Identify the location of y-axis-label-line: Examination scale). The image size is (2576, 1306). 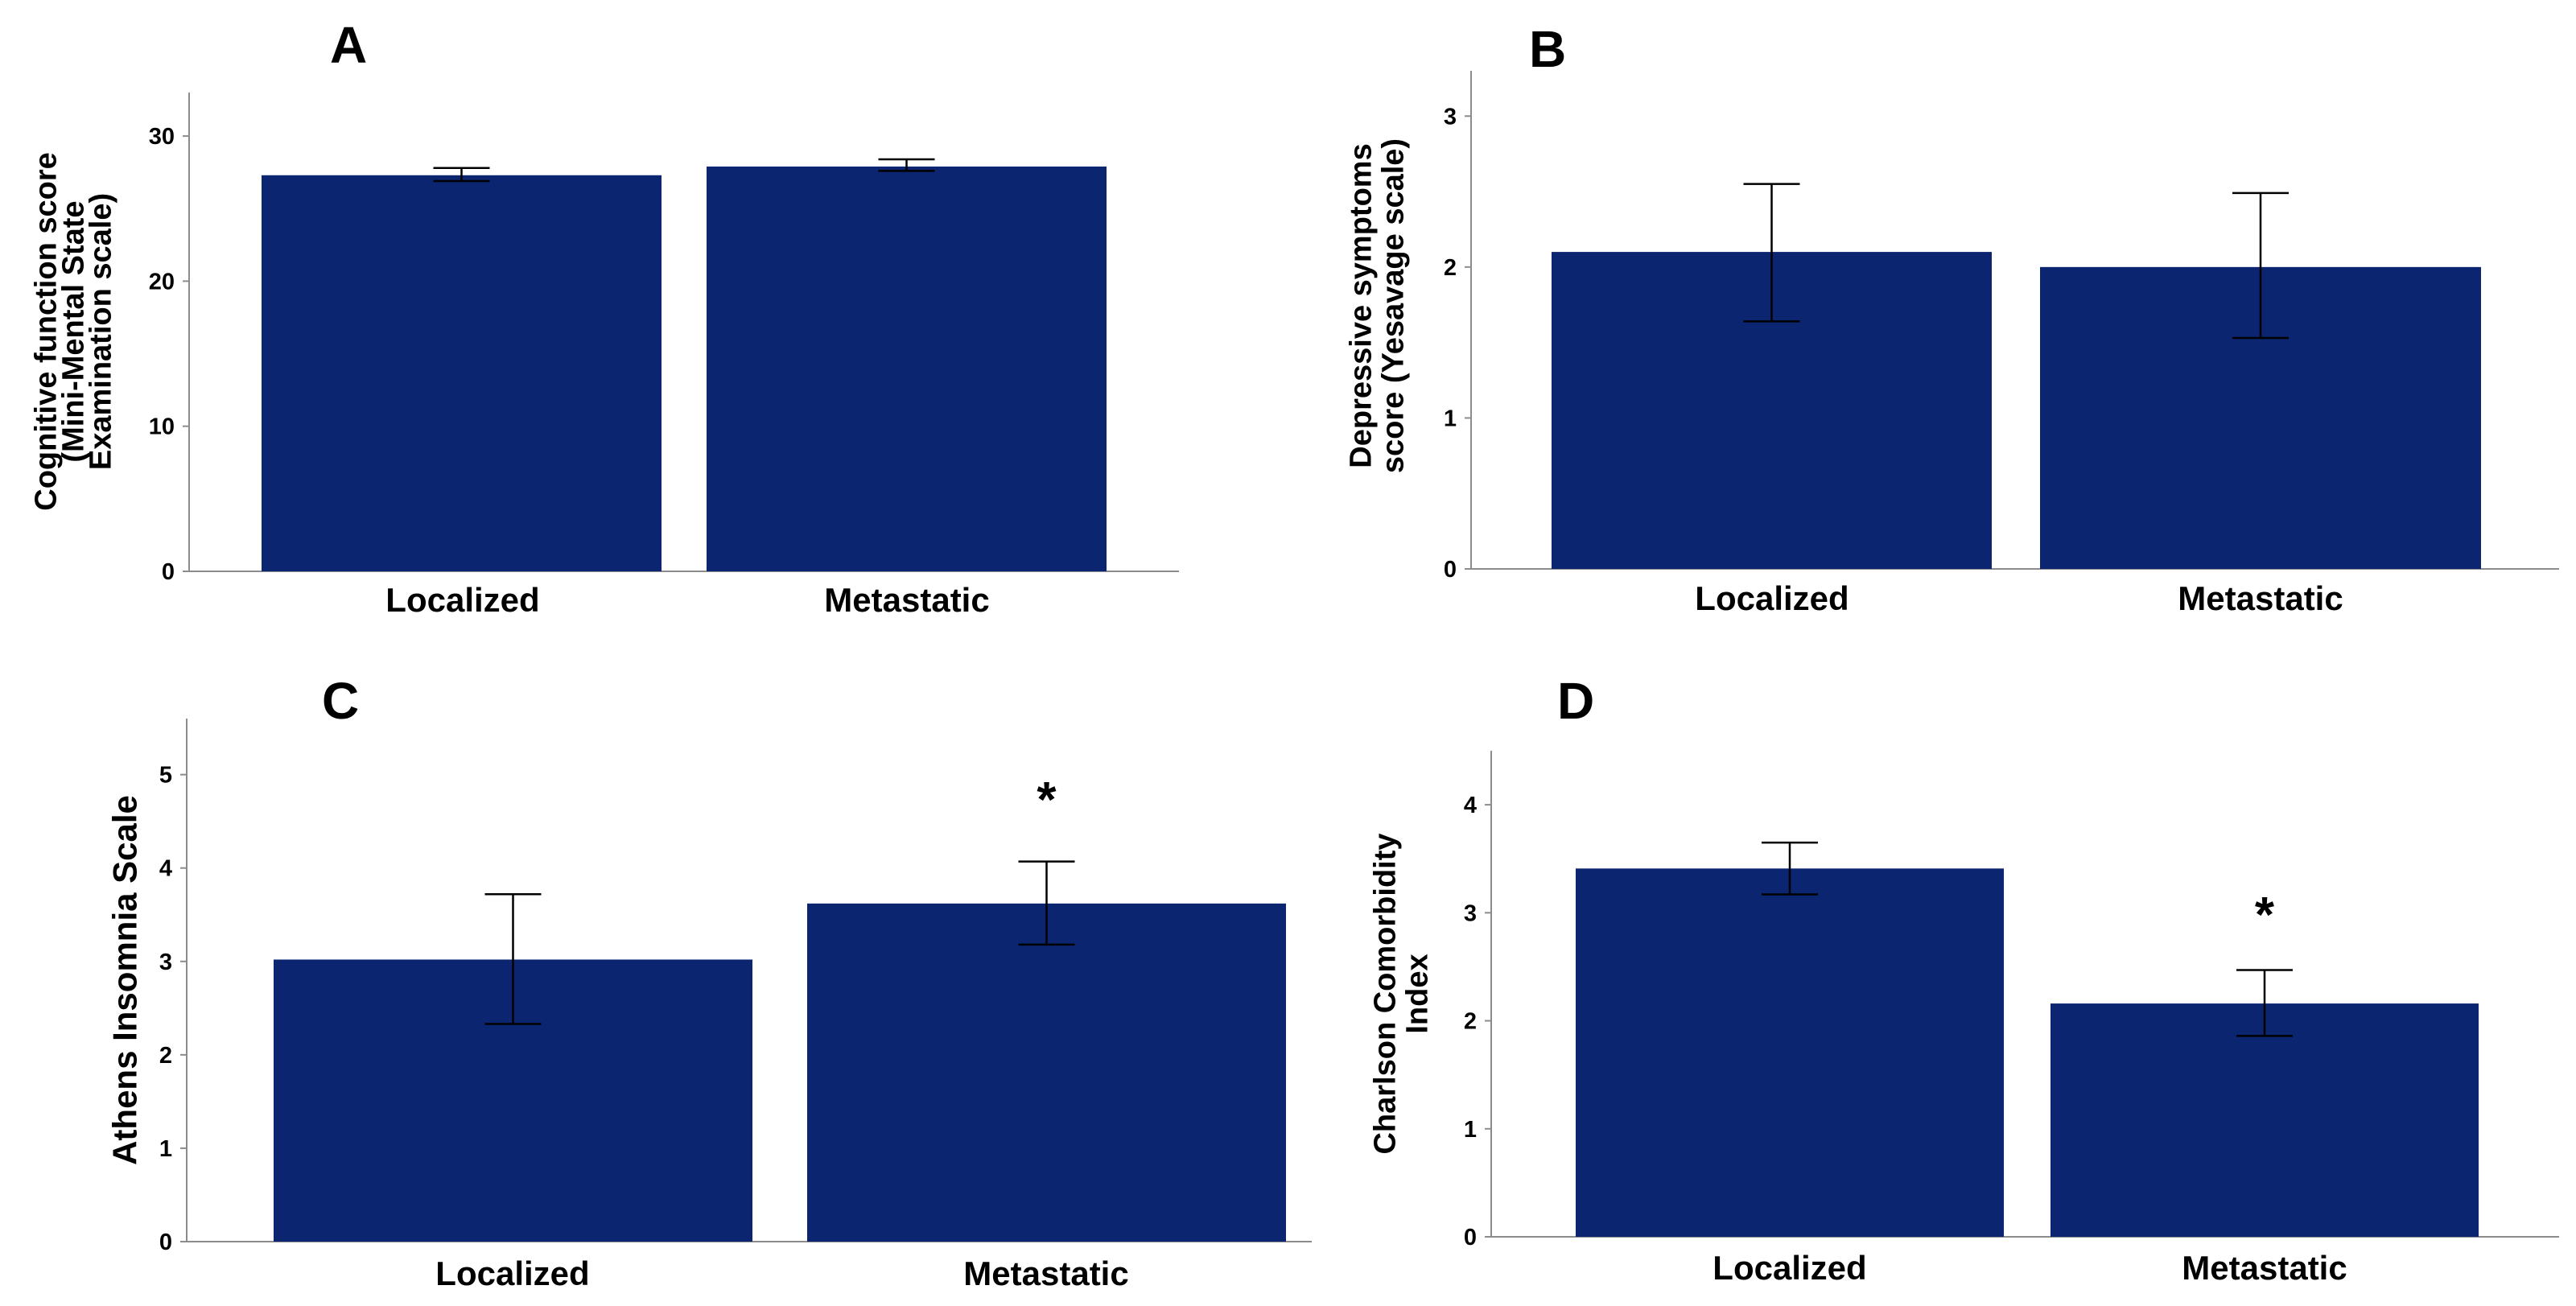
(100, 331).